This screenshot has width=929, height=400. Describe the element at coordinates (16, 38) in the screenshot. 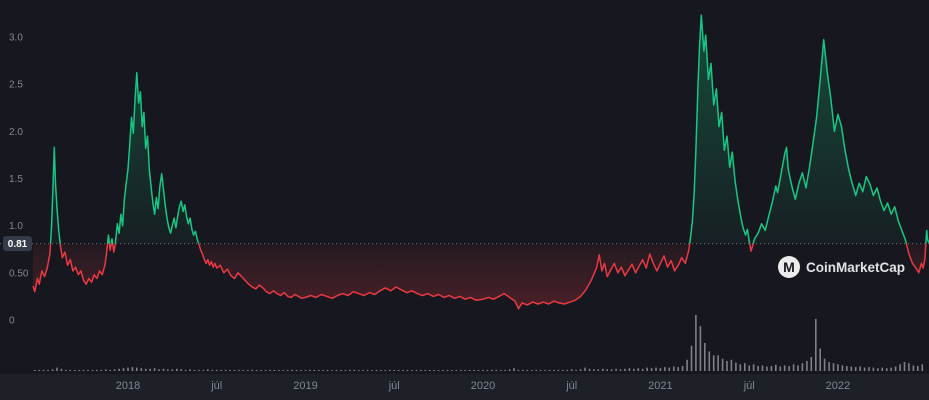

I see `y-axis-tick-label: 3.0` at that location.